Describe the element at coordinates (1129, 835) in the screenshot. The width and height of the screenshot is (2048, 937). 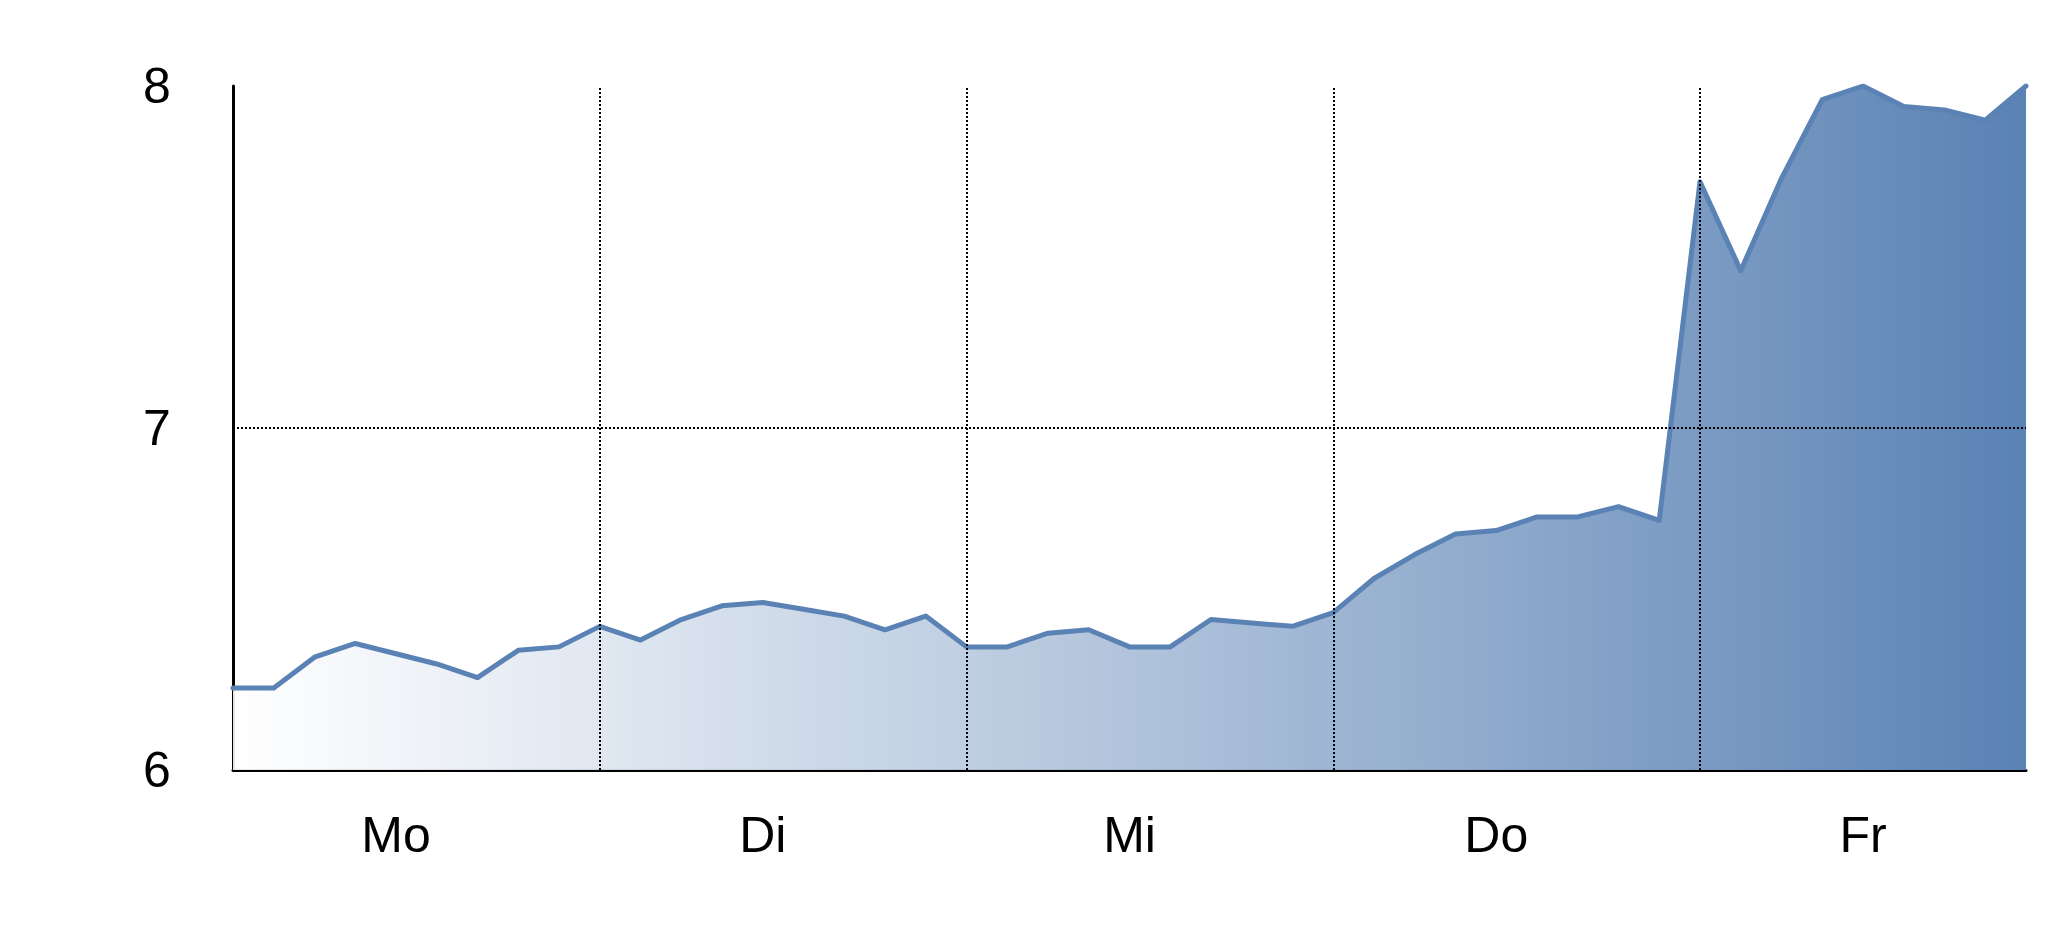
I see `x-tick-label: Mi` at that location.